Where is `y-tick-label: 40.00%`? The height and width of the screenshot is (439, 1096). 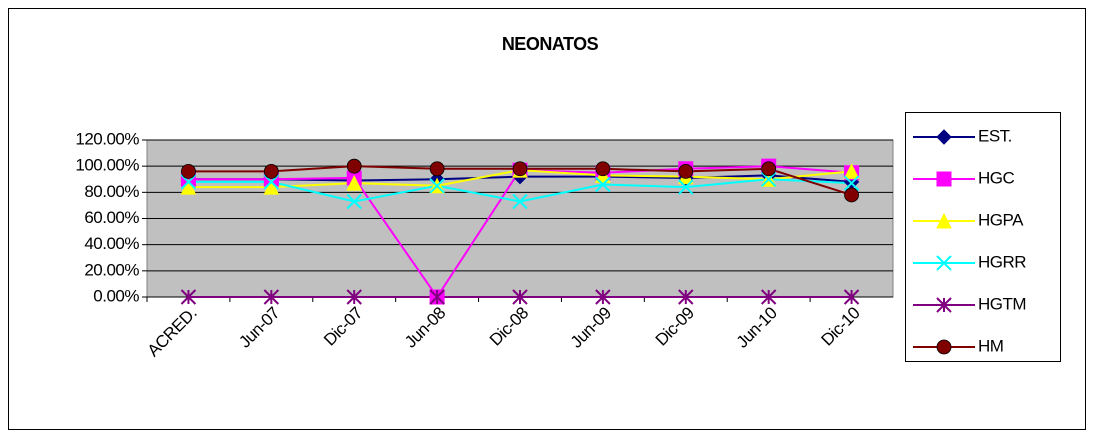 y-tick-label: 40.00% is located at coordinates (111, 243).